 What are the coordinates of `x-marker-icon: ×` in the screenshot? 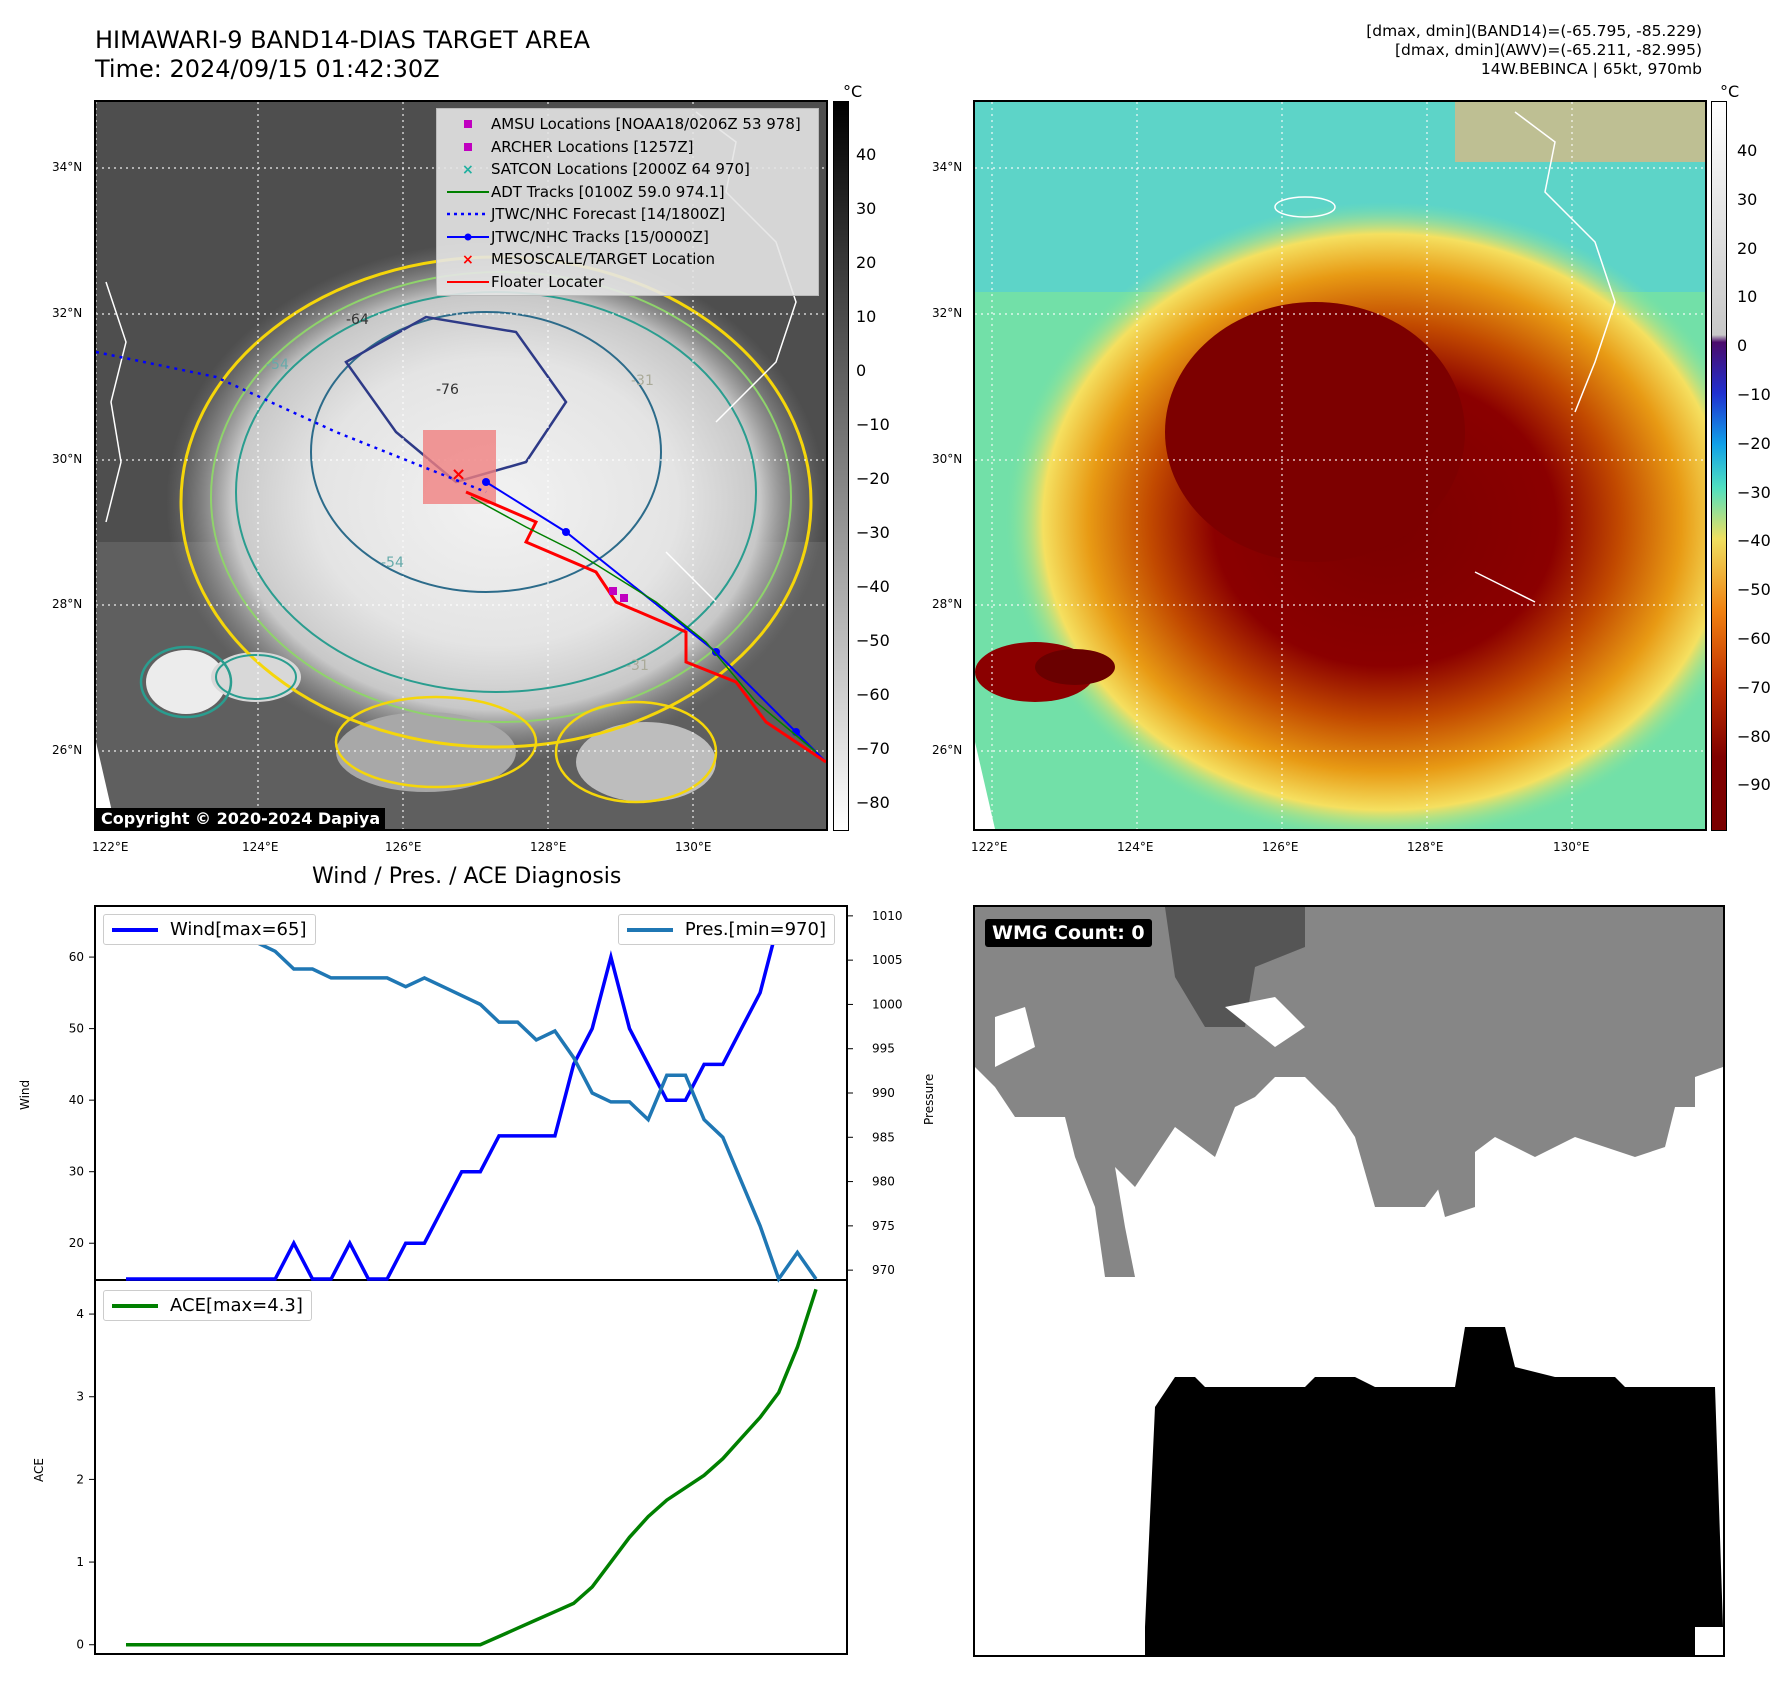 It's located at (468, 169).